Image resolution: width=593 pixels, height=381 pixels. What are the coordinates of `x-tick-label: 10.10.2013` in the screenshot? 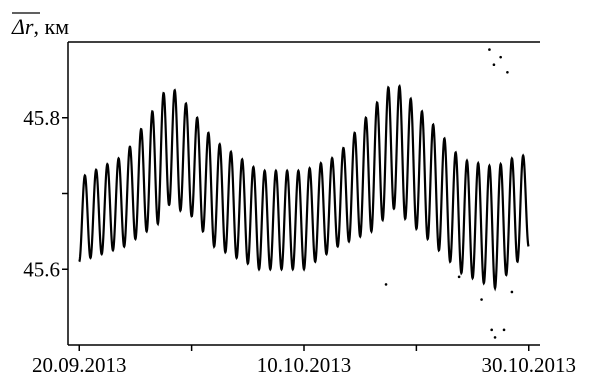 It's located at (304, 365).